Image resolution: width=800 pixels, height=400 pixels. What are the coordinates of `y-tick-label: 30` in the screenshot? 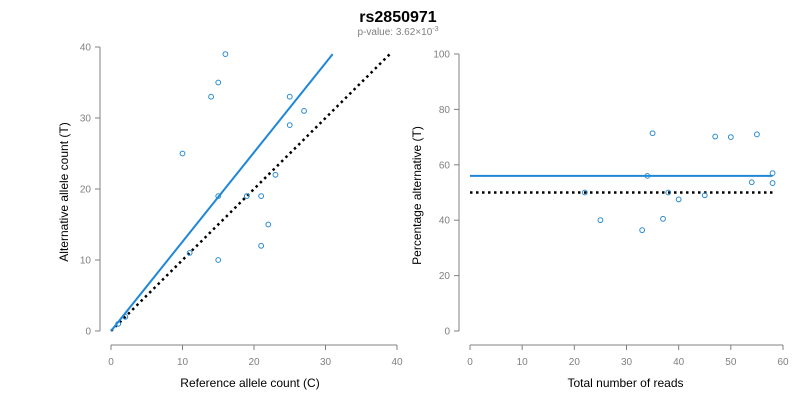 It's located at (86, 119).